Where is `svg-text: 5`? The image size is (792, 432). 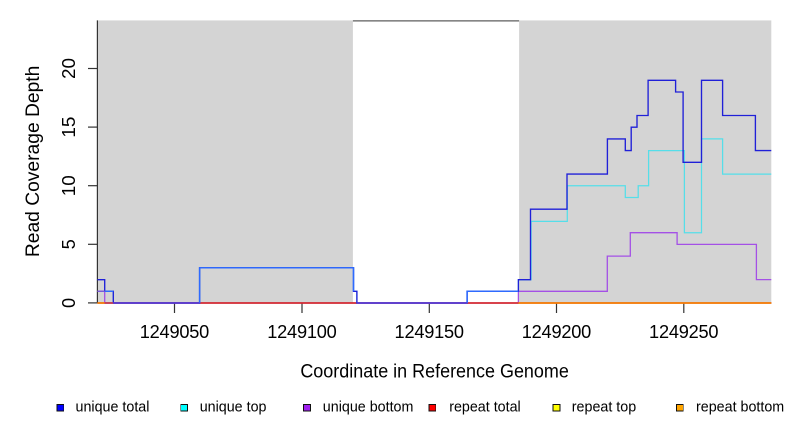
svg-text: 5 is located at coordinates (69, 244).